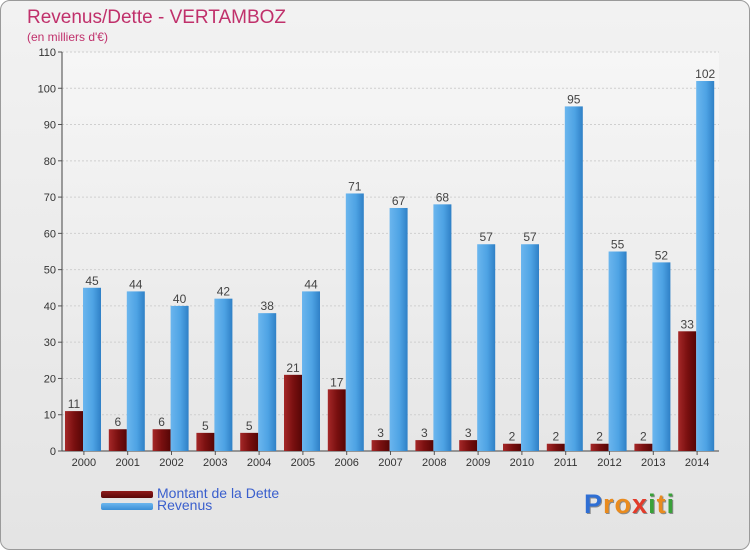 The image size is (750, 550). What do you see at coordinates (92, 281) in the screenshot?
I see `data-label-revenus-2000: 45` at bounding box center [92, 281].